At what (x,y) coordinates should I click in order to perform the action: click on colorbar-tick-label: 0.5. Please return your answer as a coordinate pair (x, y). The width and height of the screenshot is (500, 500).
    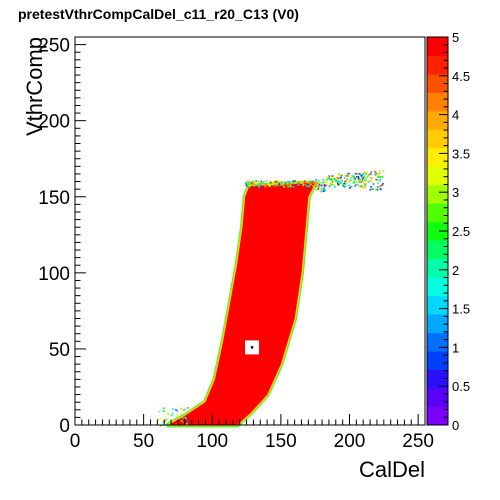
    Looking at the image, I should click on (461, 386).